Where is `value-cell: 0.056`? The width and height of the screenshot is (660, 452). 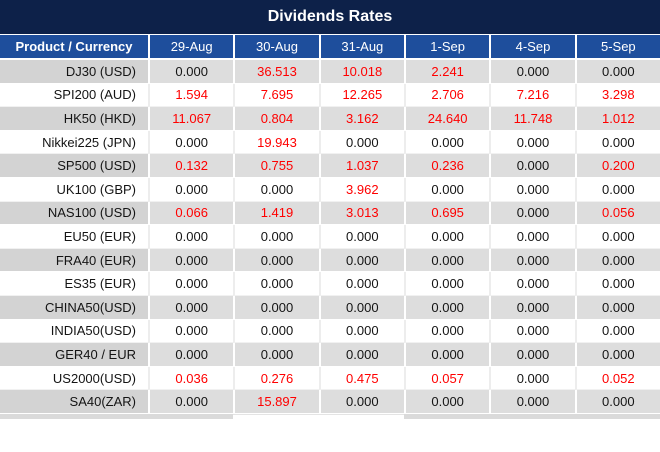
value-cell: 0.056 is located at coordinates (617, 213).